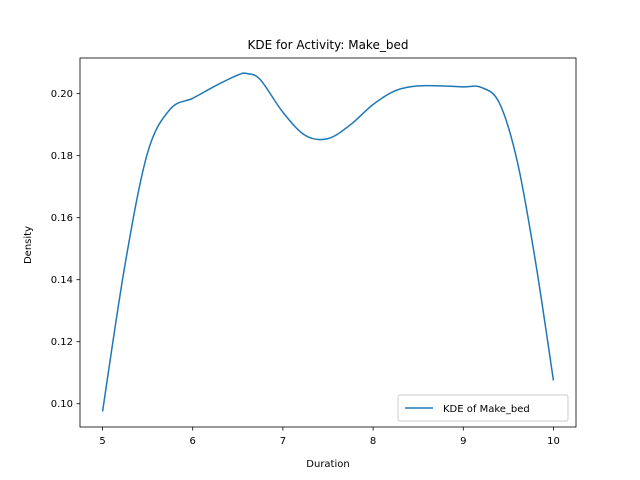 This screenshot has width=640, height=480. Describe the element at coordinates (193, 441) in the screenshot. I see `x-tick-label-1: 6` at that location.